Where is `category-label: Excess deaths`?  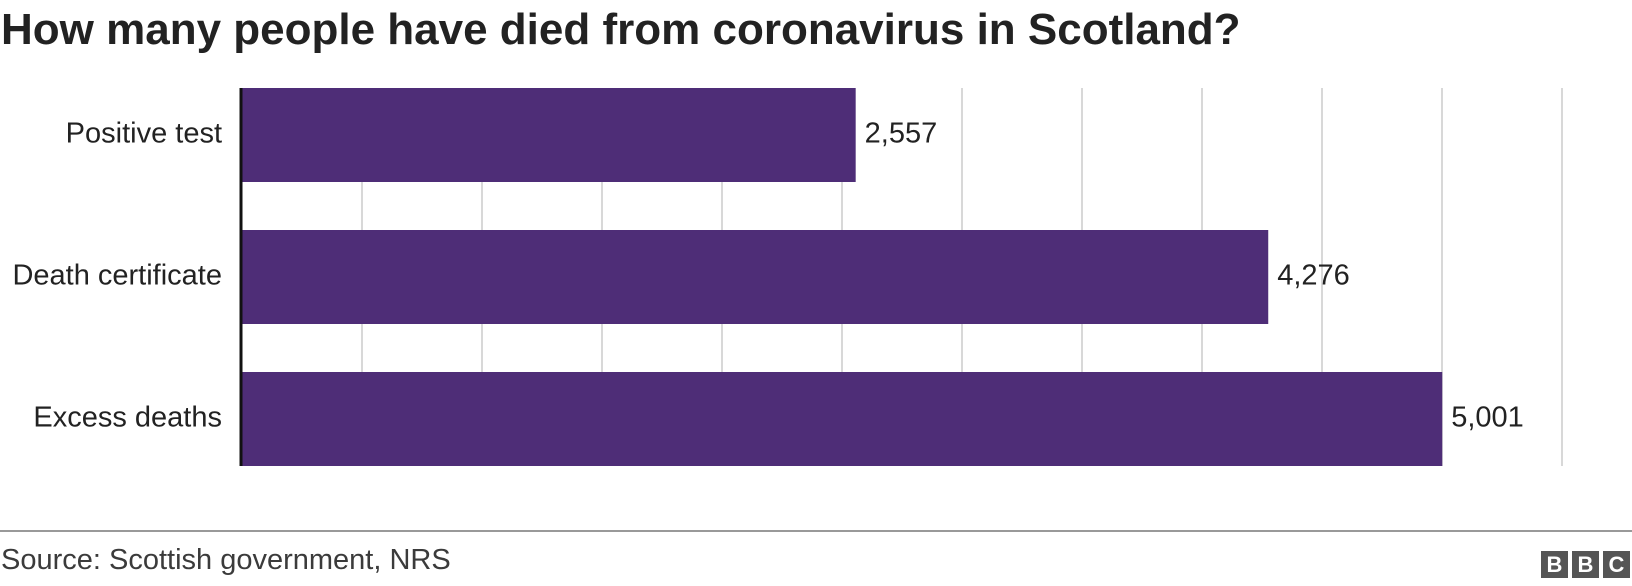 category-label: Excess deaths is located at coordinates (127, 418).